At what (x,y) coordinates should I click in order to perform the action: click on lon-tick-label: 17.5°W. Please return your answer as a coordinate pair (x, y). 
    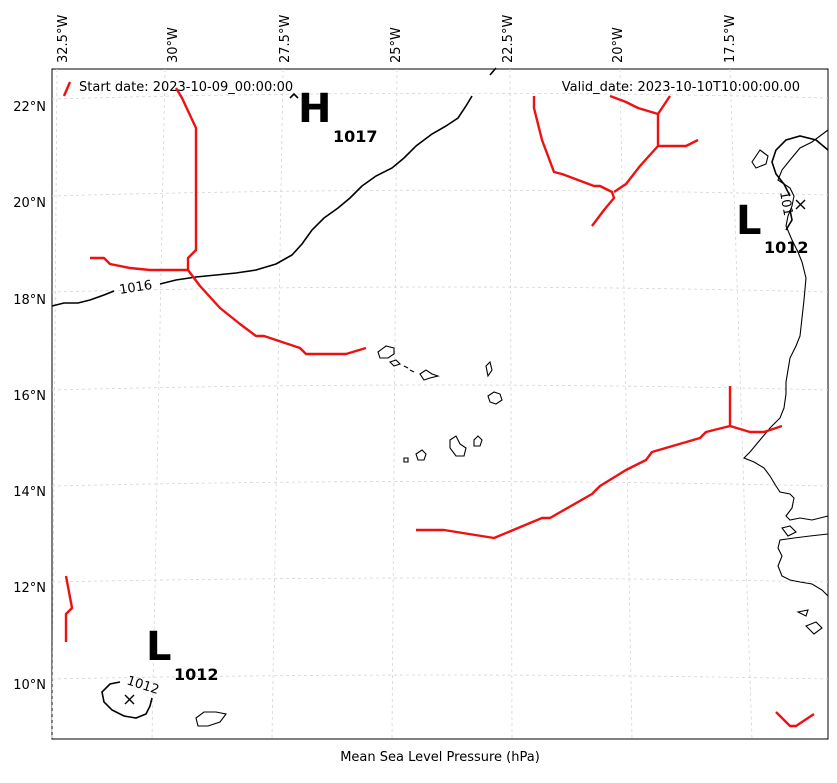
    Looking at the image, I should click on (730, 39).